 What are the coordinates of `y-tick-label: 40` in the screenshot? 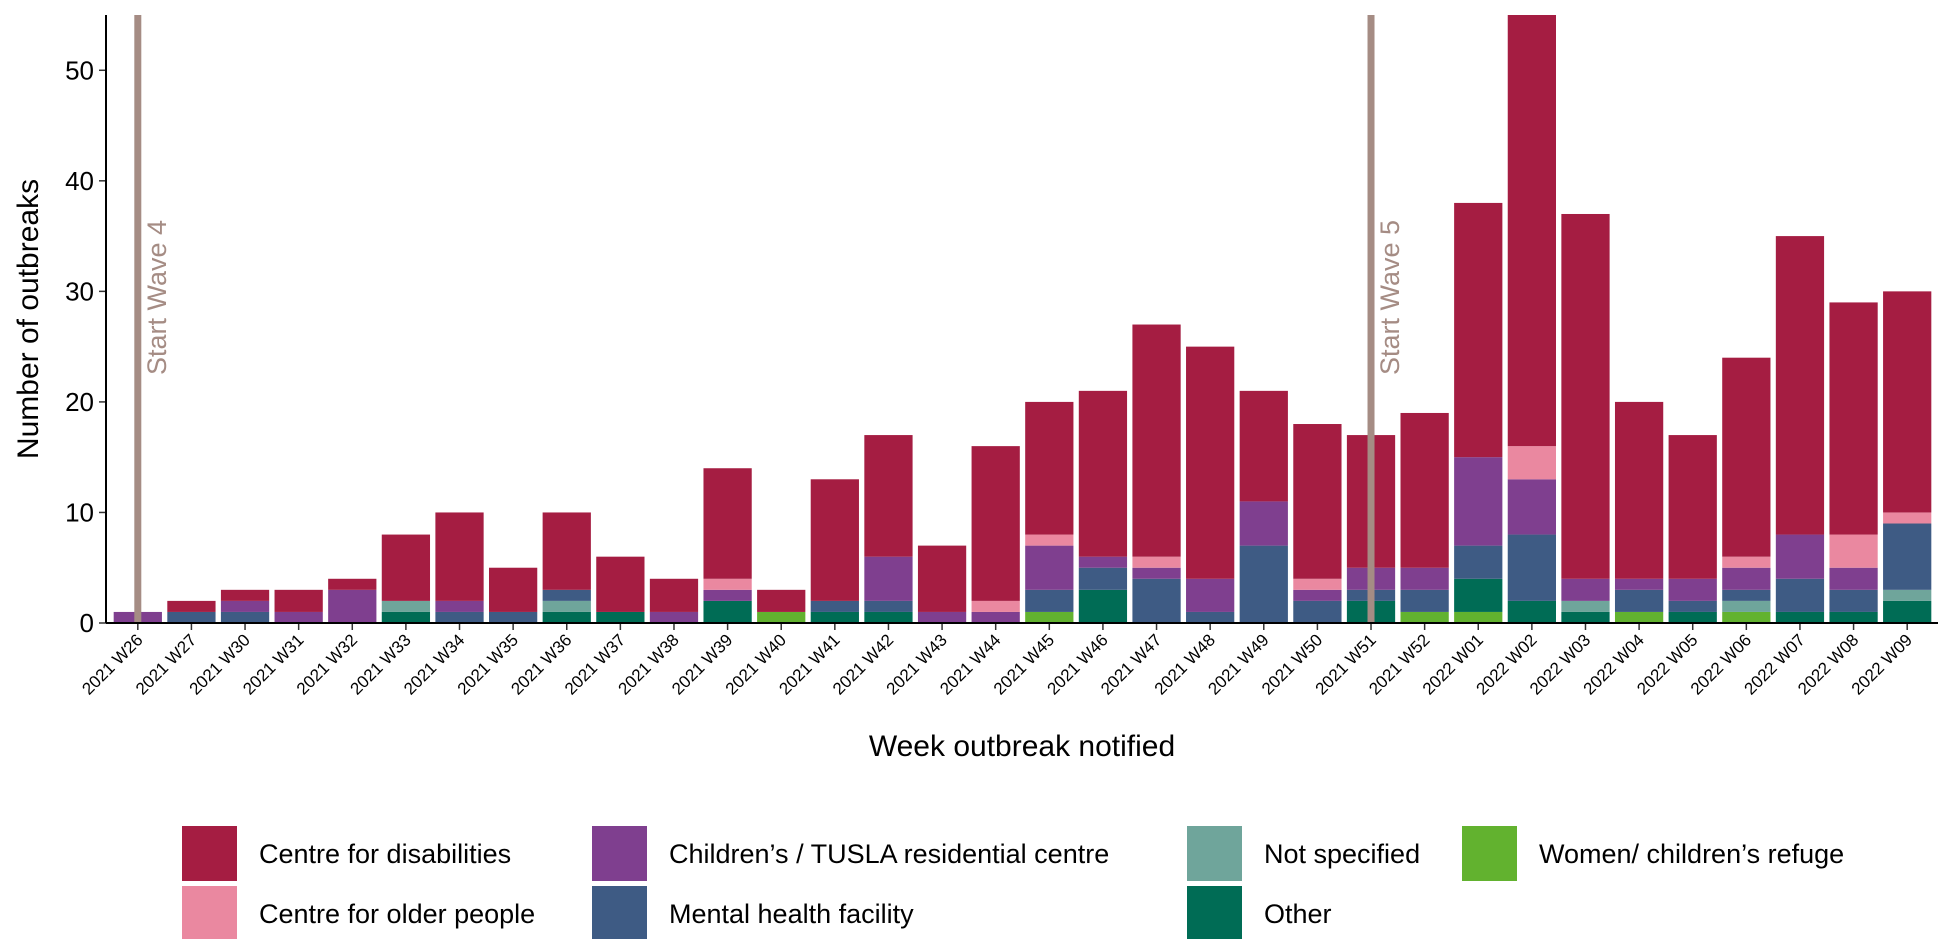 It's located at (79, 181).